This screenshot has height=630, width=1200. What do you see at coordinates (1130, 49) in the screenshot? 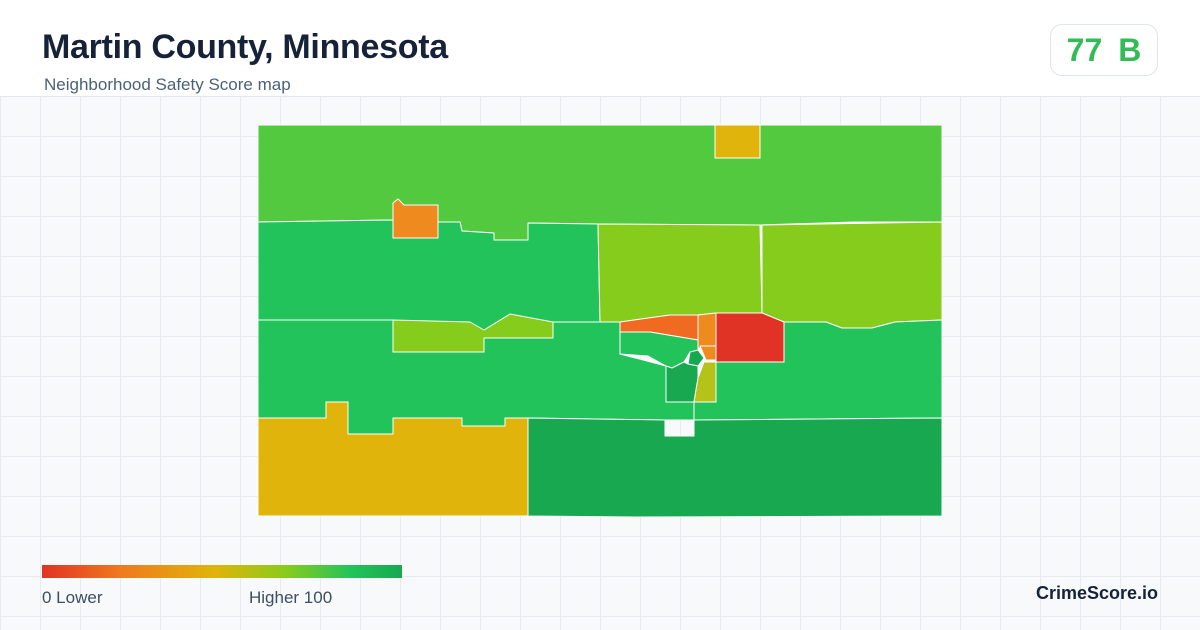
I see `score-grade: B` at bounding box center [1130, 49].